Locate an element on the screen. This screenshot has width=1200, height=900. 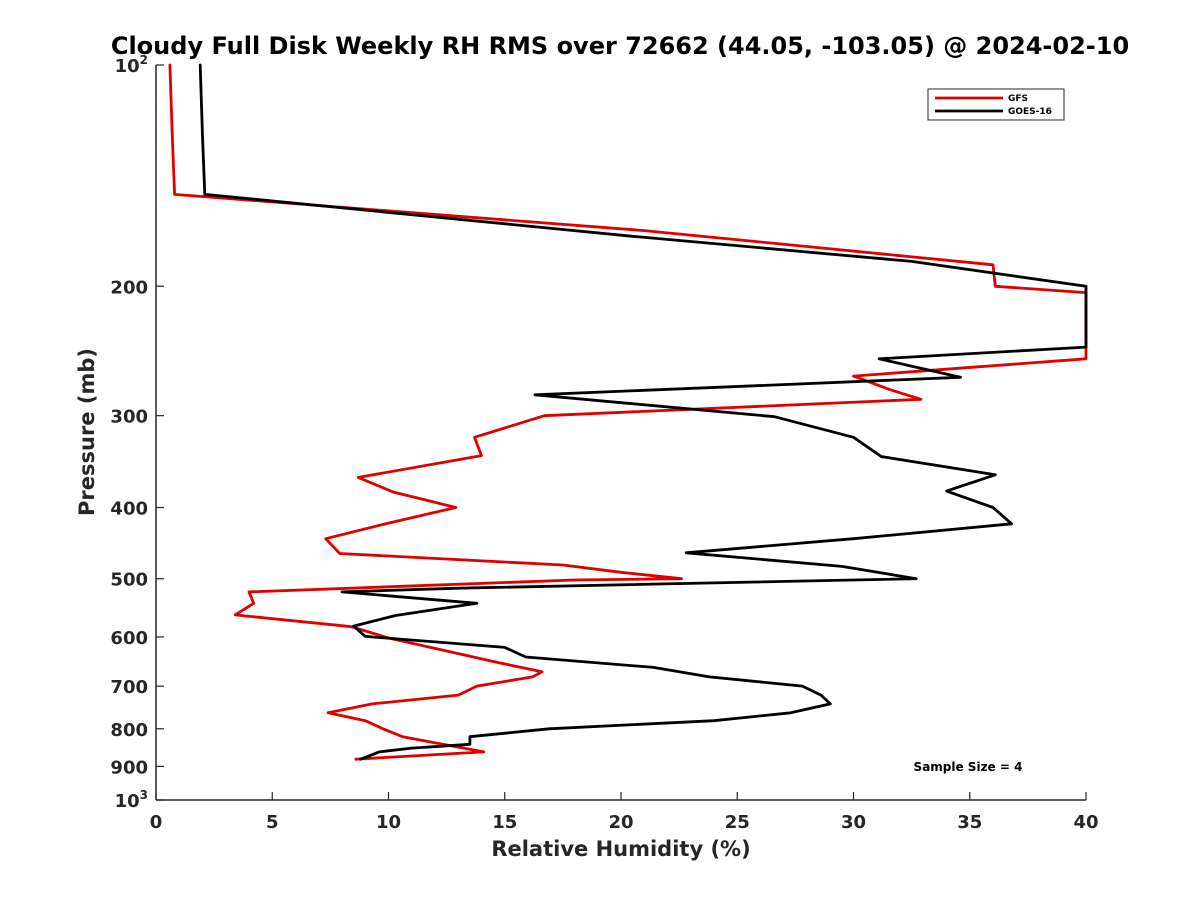
x-tick-label: 5 is located at coordinates (272, 822).